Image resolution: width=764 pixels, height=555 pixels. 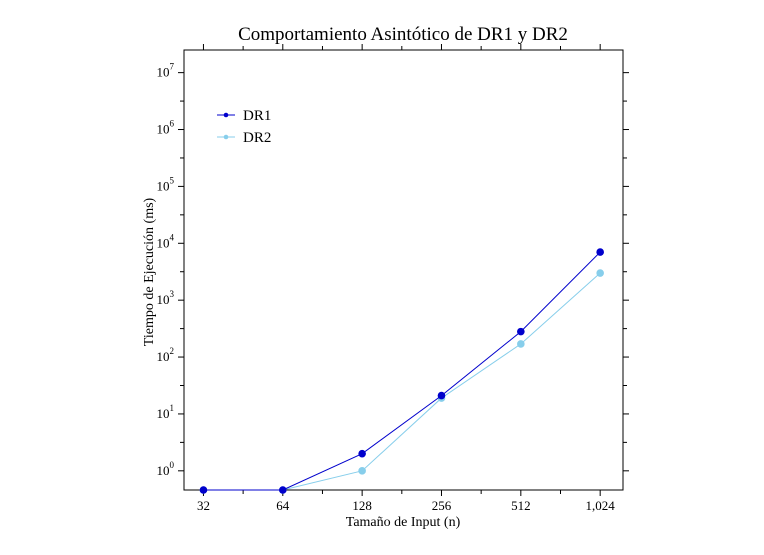 What do you see at coordinates (283, 505) in the screenshot?
I see `x-tick-label: 64` at bounding box center [283, 505].